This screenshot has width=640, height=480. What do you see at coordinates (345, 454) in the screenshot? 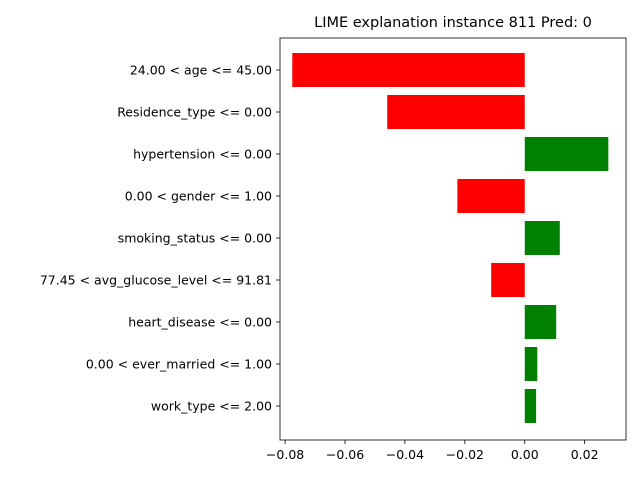
I see `x-tick-label: −0.06` at bounding box center [345, 454].